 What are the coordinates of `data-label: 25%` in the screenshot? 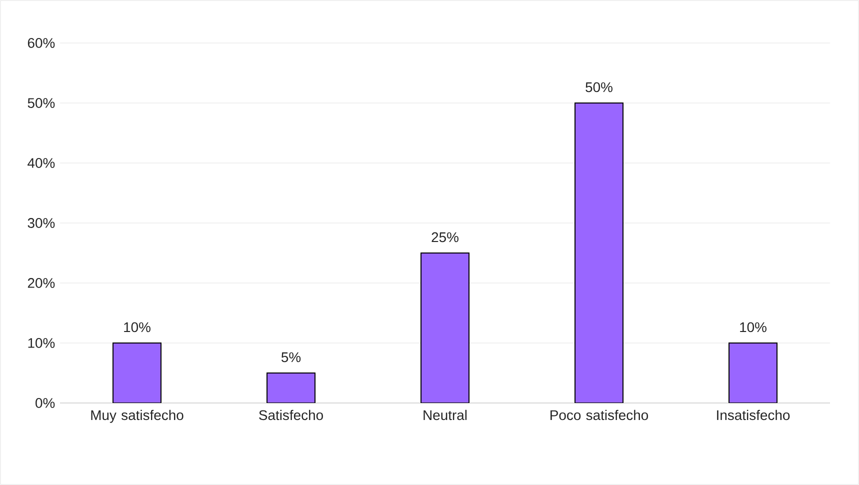 It's located at (445, 237).